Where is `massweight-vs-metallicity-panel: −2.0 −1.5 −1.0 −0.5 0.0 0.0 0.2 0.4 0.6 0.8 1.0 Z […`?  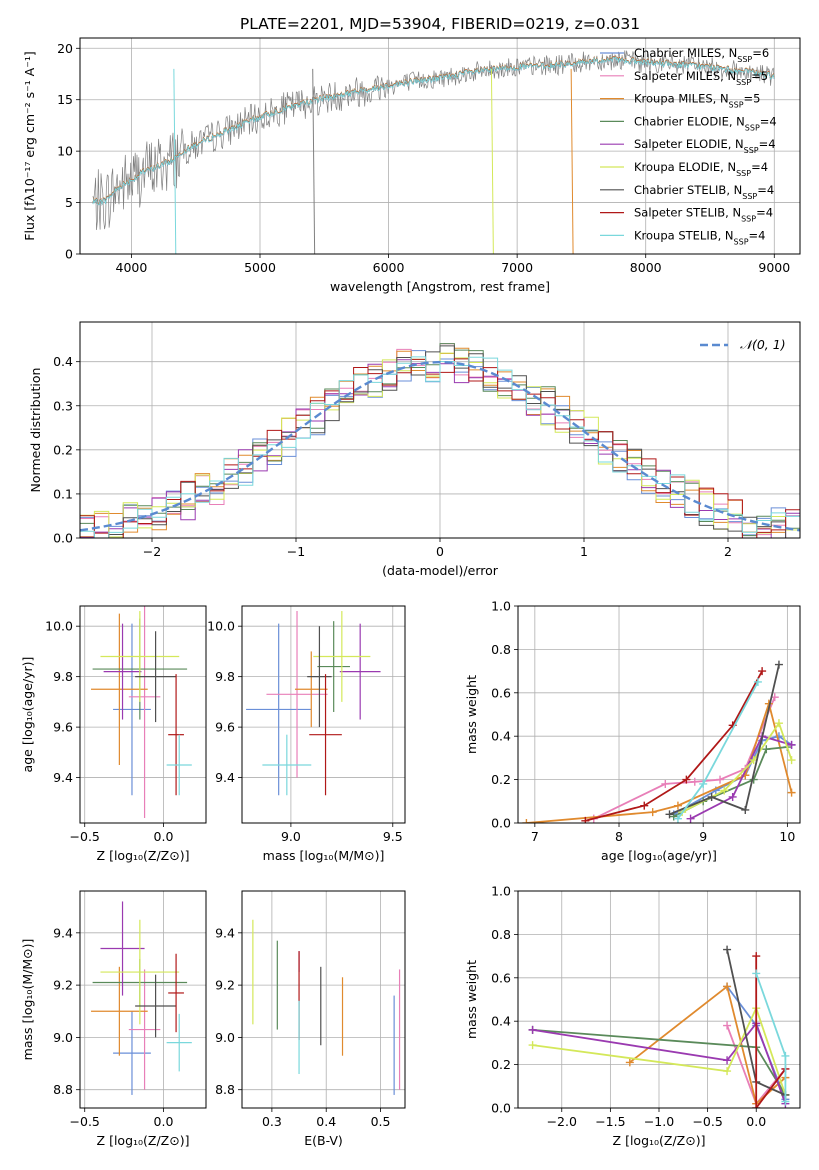 massweight-vs-metallicity-panel: −2.0 −1.5 −1.0 −0.5 0.0 0.0 0.2 0.4 0.6 0.8 1.0 Z [… is located at coordinates (632, 1016).